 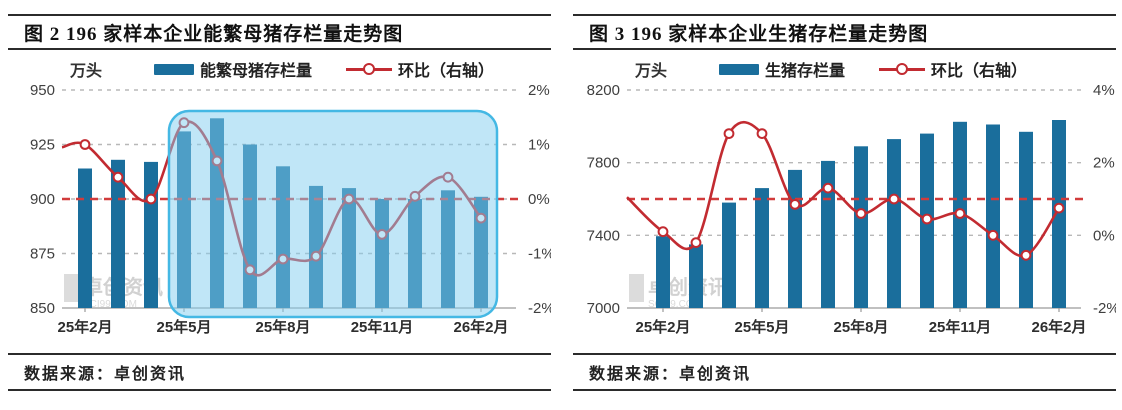 I want to click on left-axis-tick: 7400, so click(x=603, y=235).